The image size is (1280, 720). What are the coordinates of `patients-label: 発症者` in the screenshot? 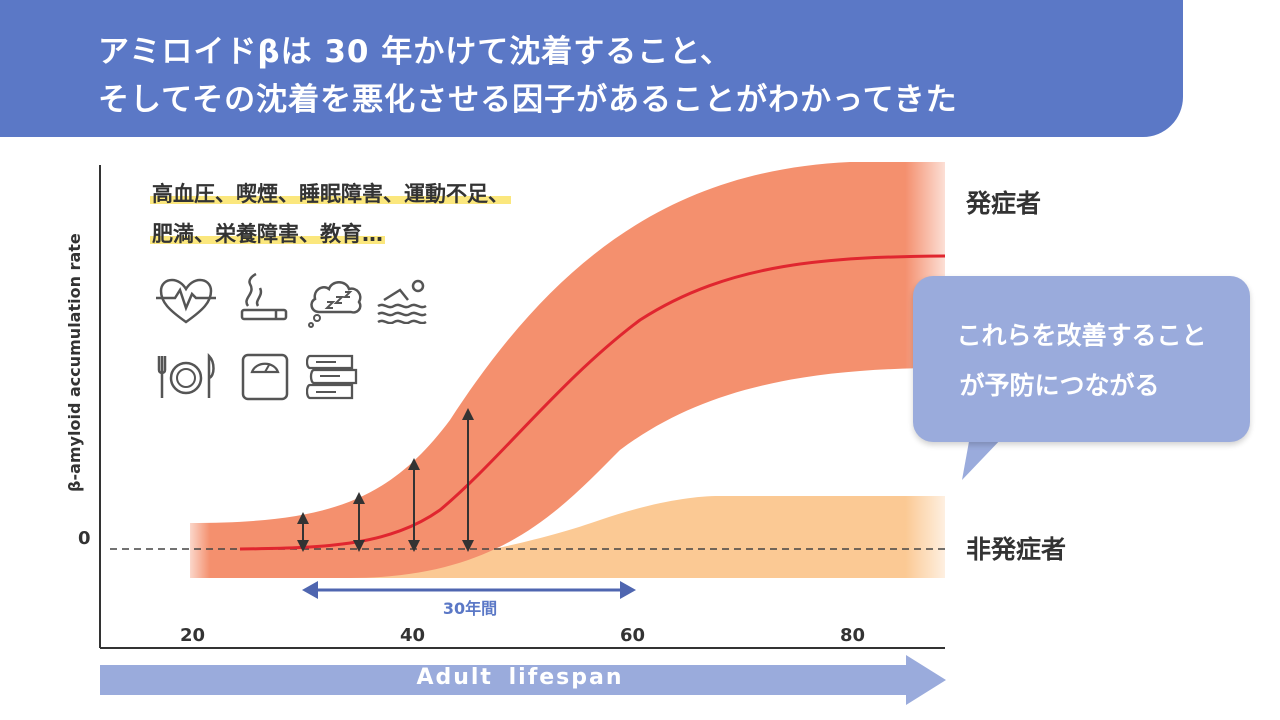 It's located at (1003, 203).